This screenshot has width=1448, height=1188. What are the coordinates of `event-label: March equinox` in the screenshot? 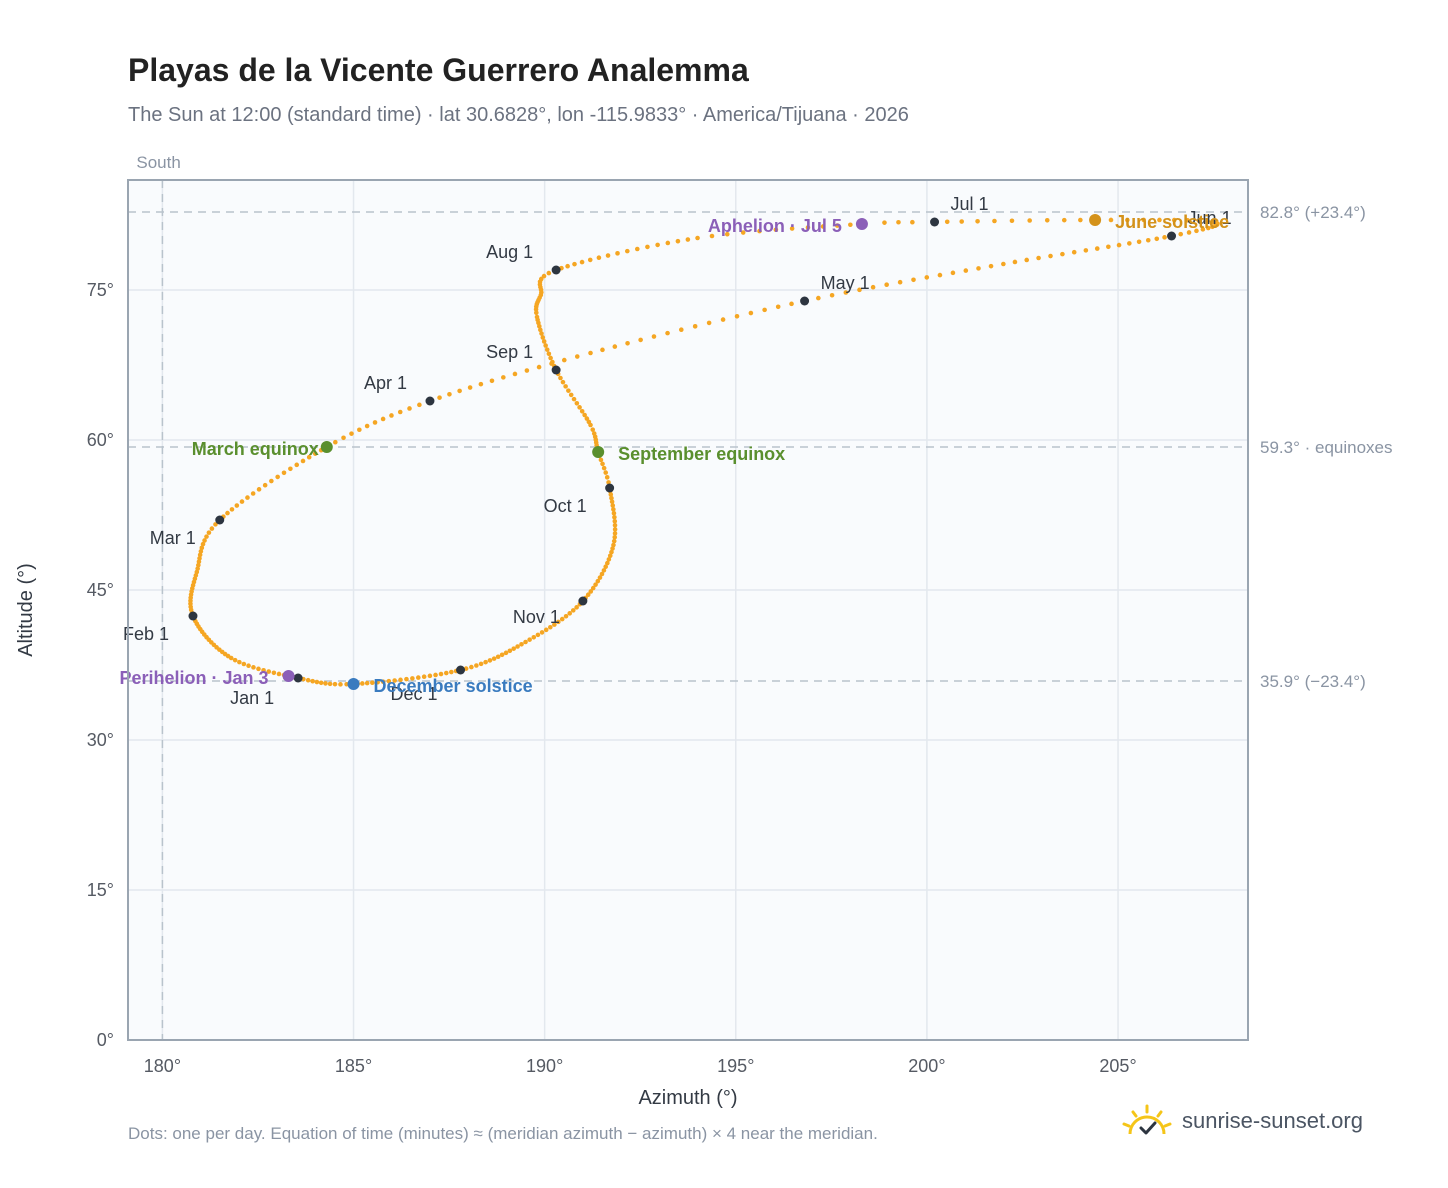 It's located at (255, 449).